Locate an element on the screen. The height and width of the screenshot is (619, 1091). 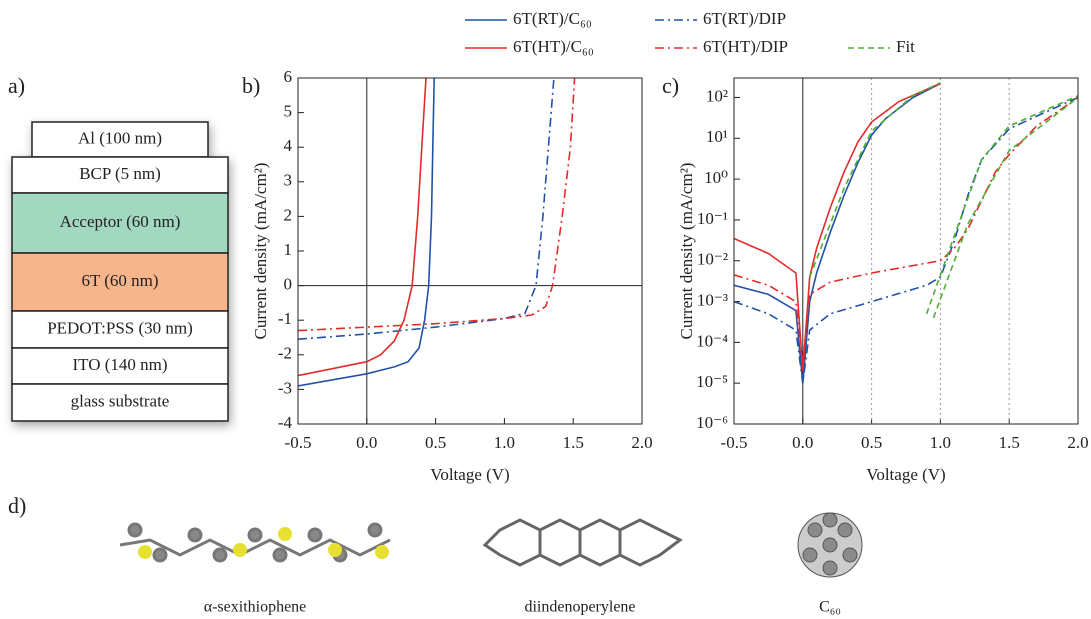
y-tick-label: -1 is located at coordinates (285, 318).